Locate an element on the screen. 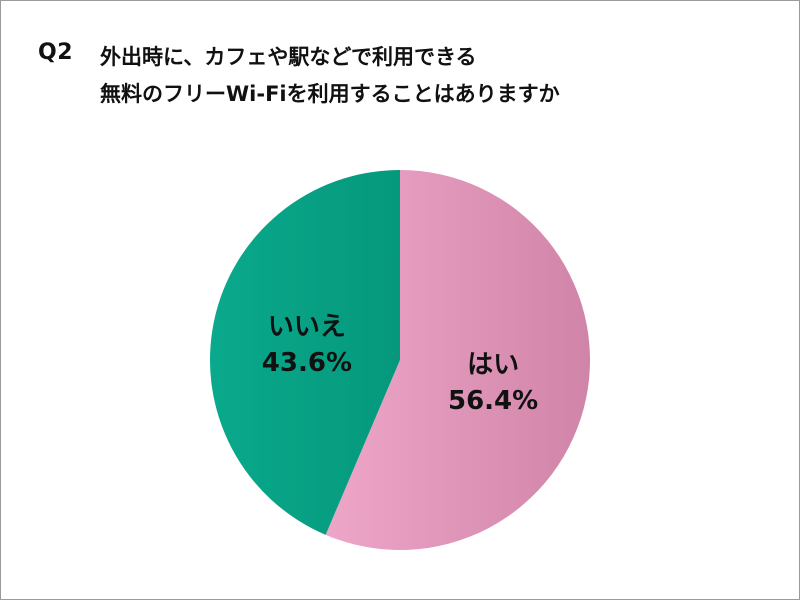 This screenshot has width=800, height=600. question-text-line-2: 無料のフリーWi-Fiを利用することはありますか is located at coordinates (330, 94).